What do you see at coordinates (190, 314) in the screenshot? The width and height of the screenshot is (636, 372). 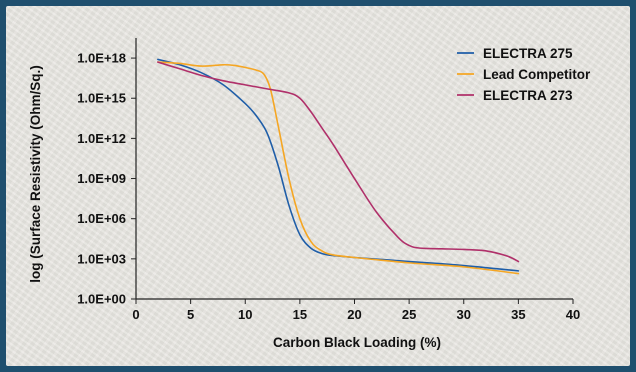 I see `x-tick-label: 5` at bounding box center [190, 314].